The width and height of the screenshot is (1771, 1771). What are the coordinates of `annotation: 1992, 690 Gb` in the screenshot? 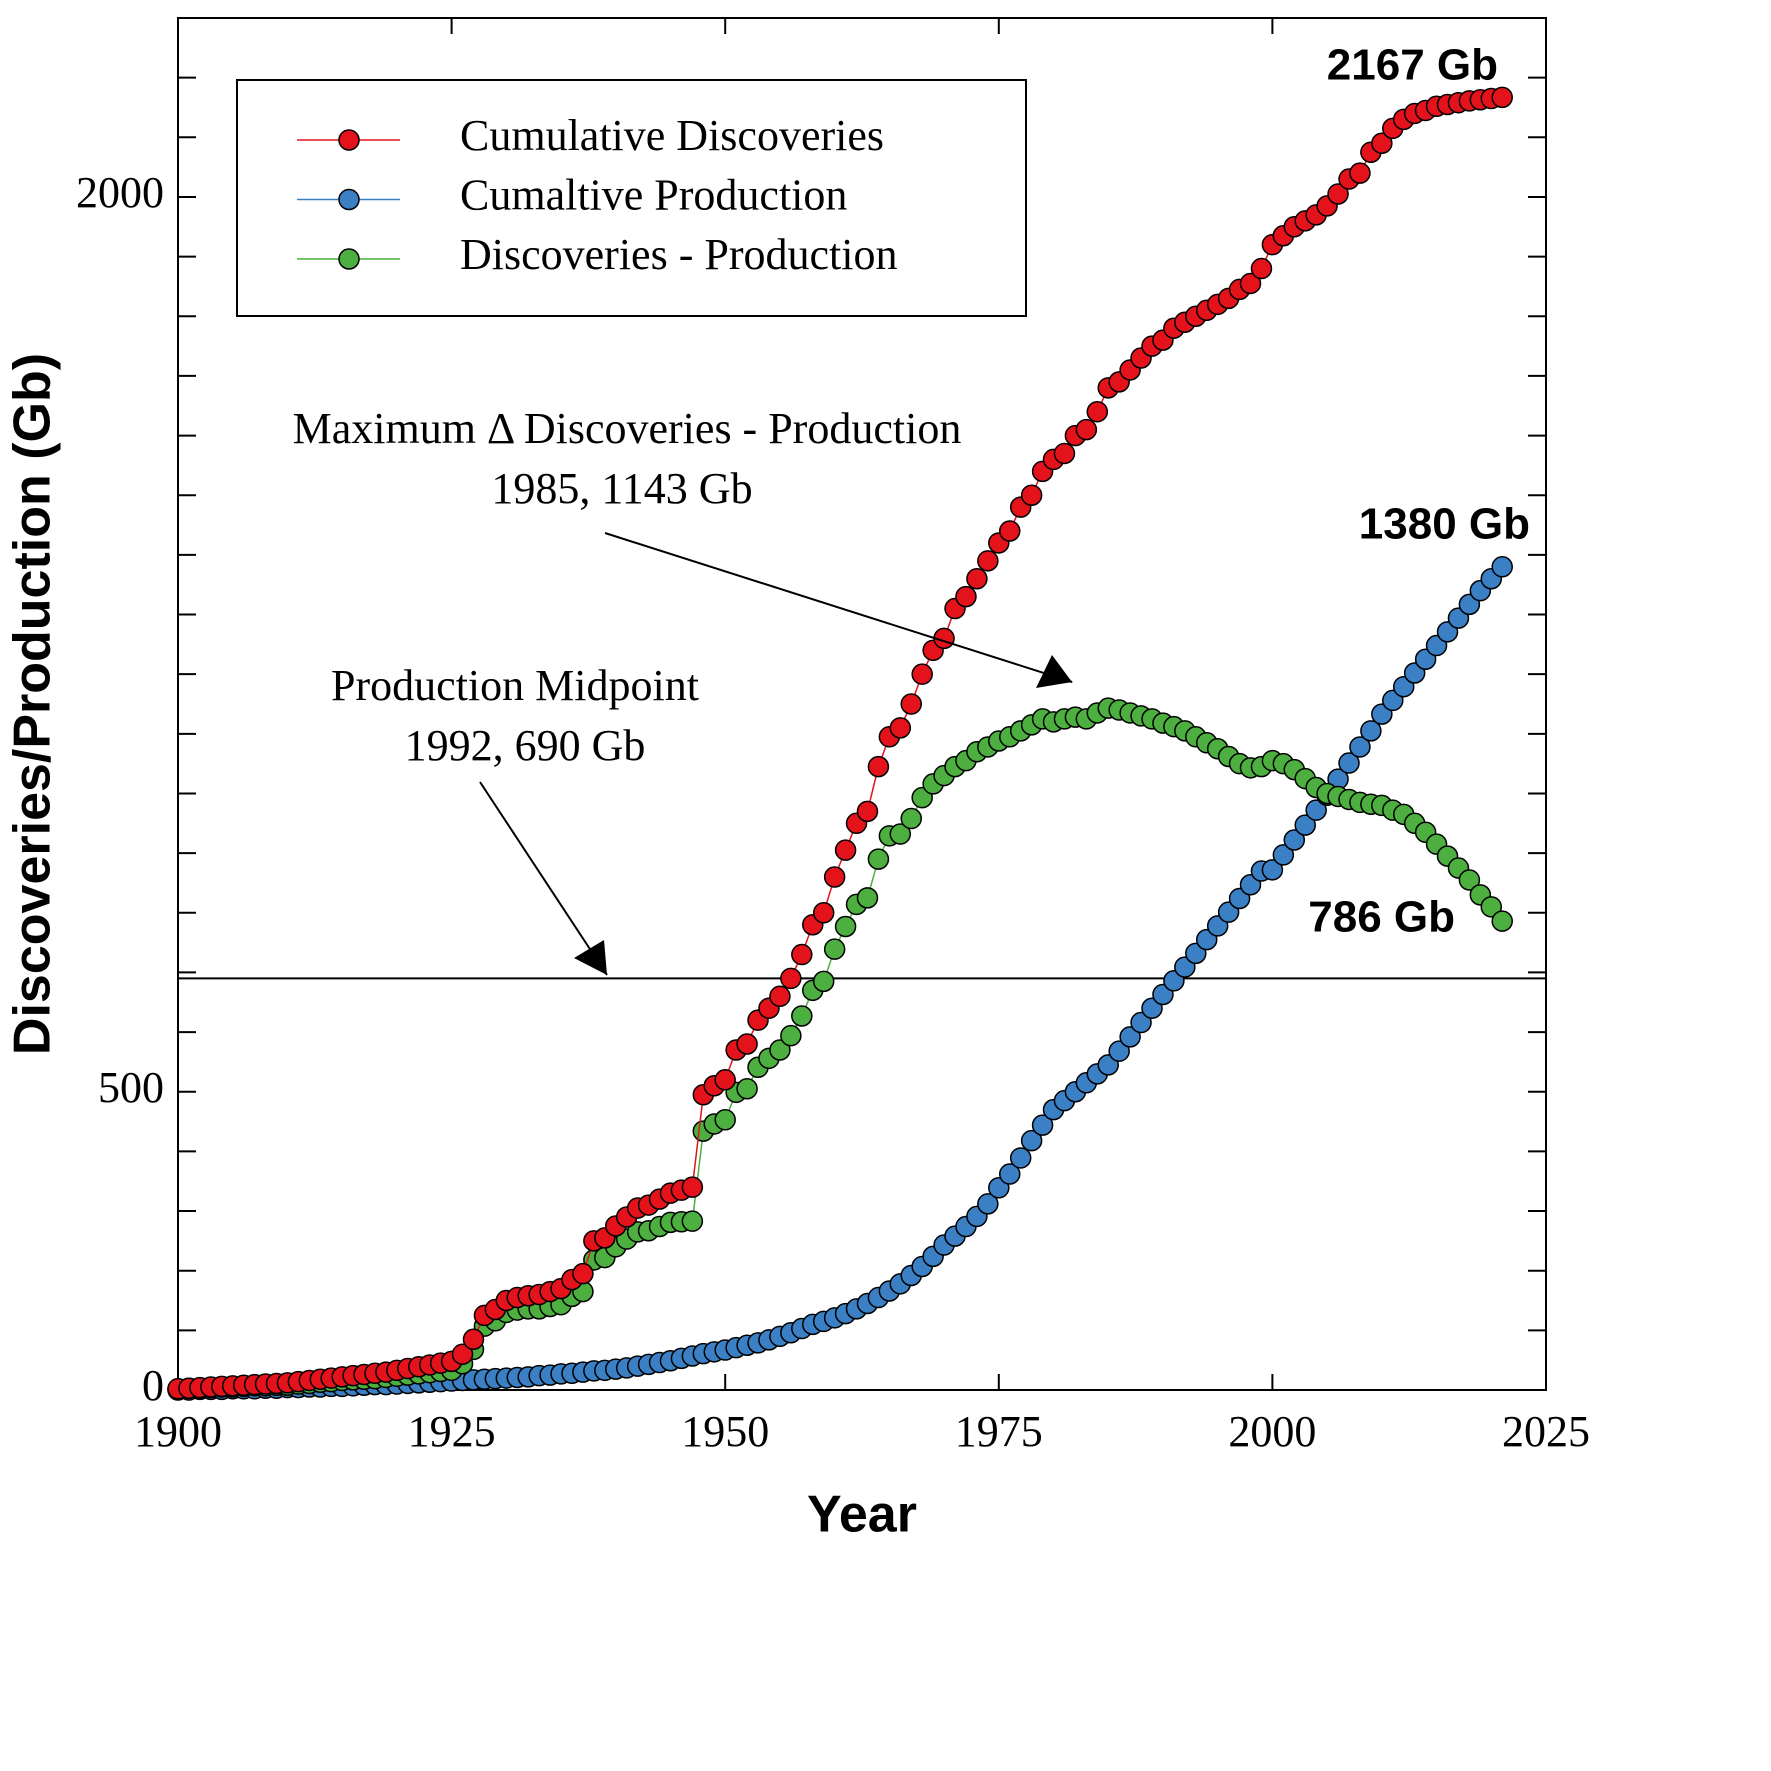 It's located at (525, 745).